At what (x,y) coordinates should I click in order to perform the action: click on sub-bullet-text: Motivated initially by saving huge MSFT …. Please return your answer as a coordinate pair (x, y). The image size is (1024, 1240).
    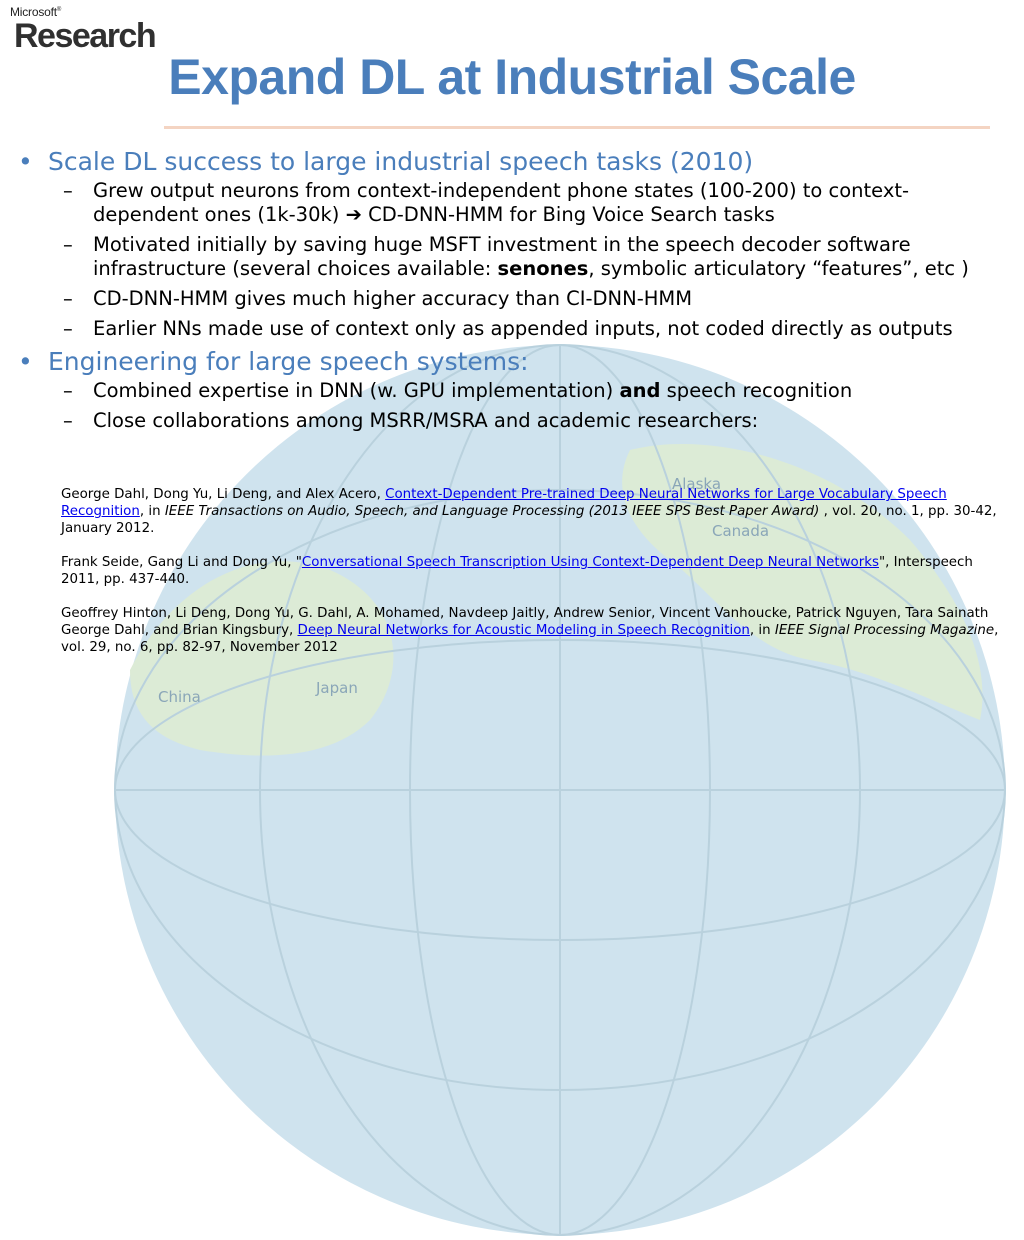
    Looking at the image, I should click on (502, 256).